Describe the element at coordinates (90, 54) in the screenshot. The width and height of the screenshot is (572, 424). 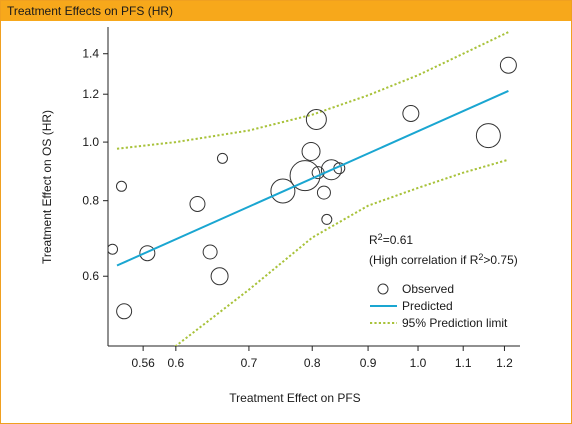
I see `y-tick-label: 1.4` at that location.